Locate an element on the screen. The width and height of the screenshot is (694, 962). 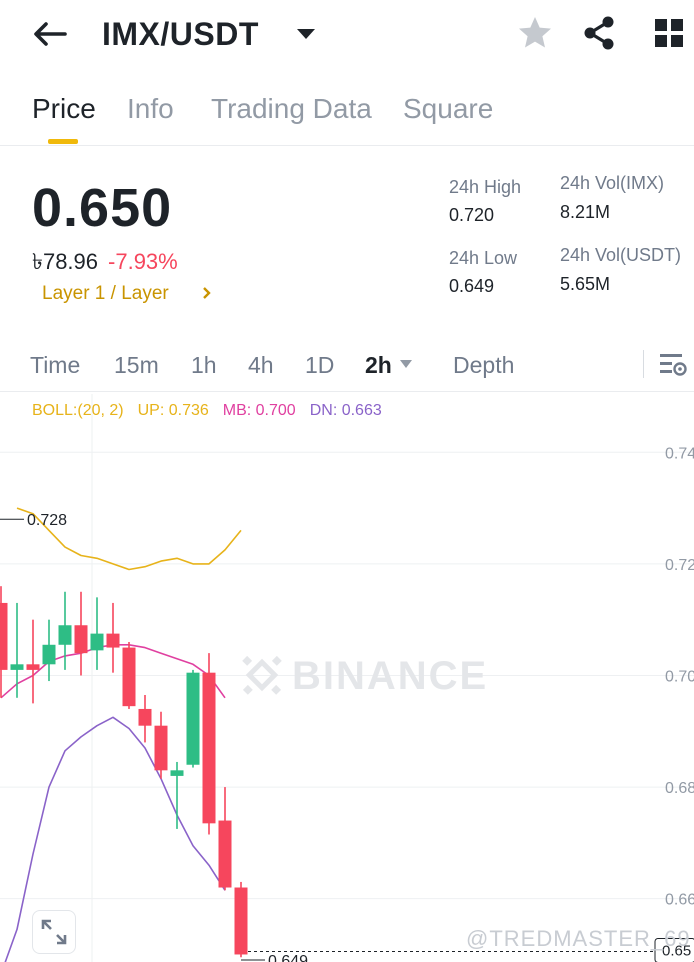
y-axis-tick-label: 0.72 is located at coordinates (679, 565).